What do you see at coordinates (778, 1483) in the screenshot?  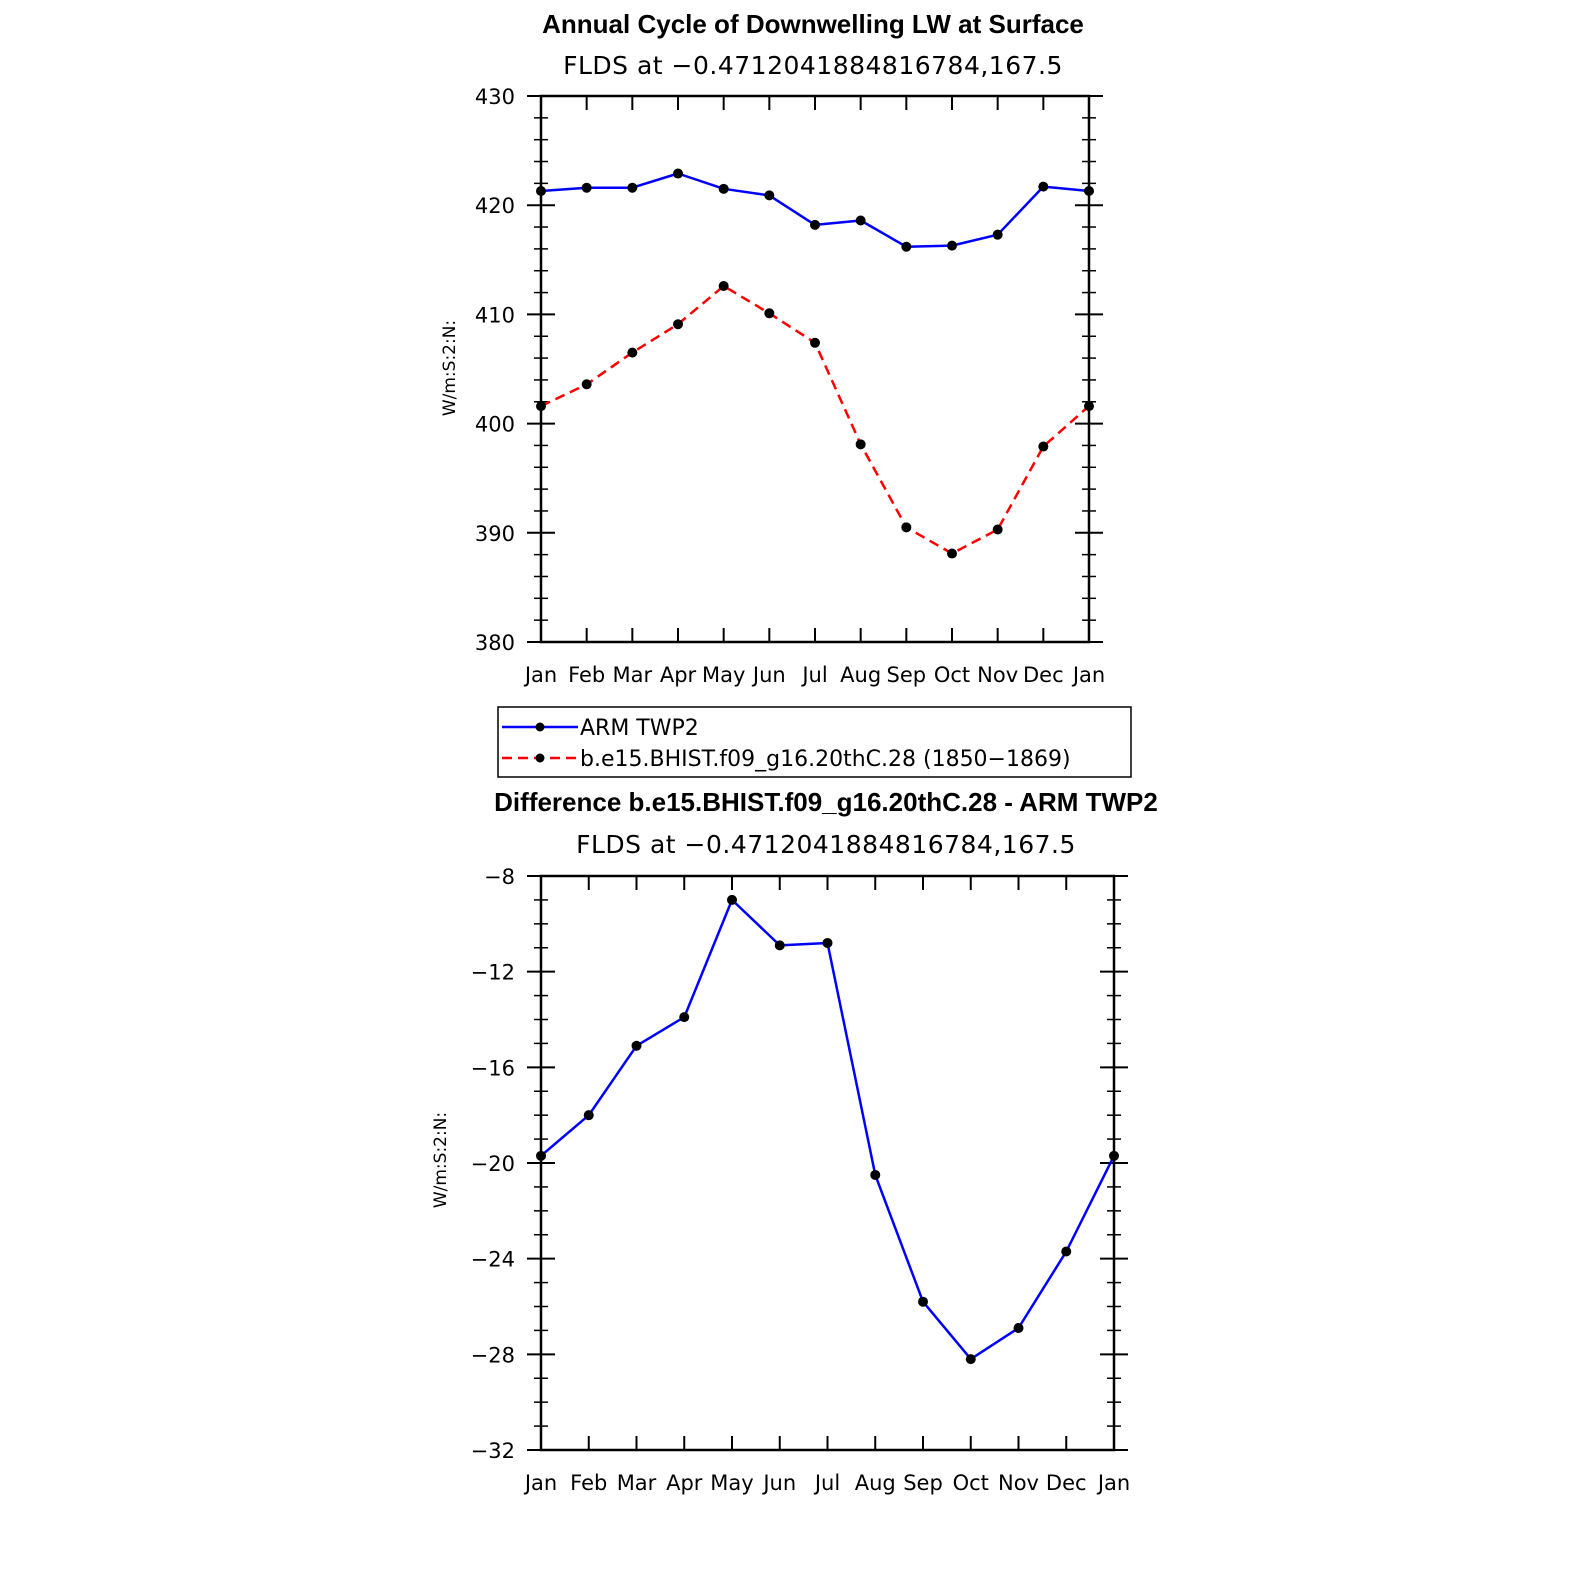 I see `bottom-chart-x-tick-label: Jun` at bounding box center [778, 1483].